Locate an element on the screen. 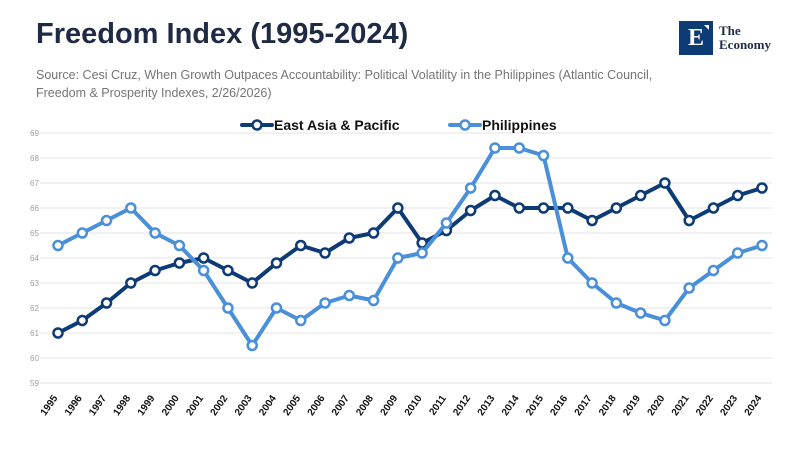 This screenshot has height=450, width=800. y-tick-label: 65 is located at coordinates (34, 233).